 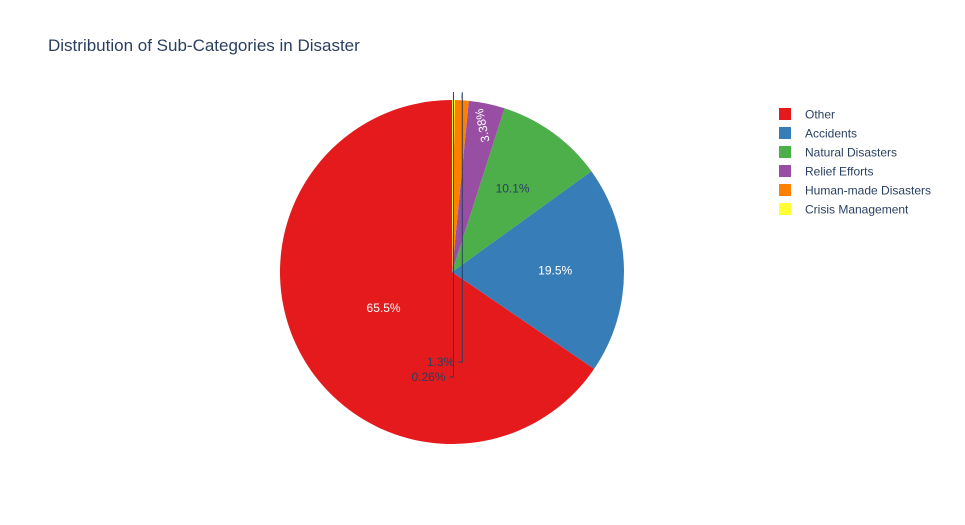 What do you see at coordinates (868, 191) in the screenshot?
I see `legend-label-human-made-disasters: Human-made Disasters` at bounding box center [868, 191].